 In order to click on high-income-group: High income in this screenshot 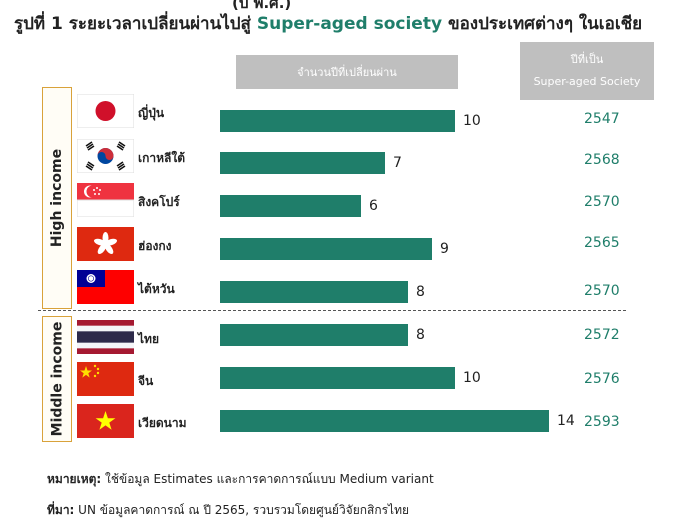, I will do `click(57, 198)`.